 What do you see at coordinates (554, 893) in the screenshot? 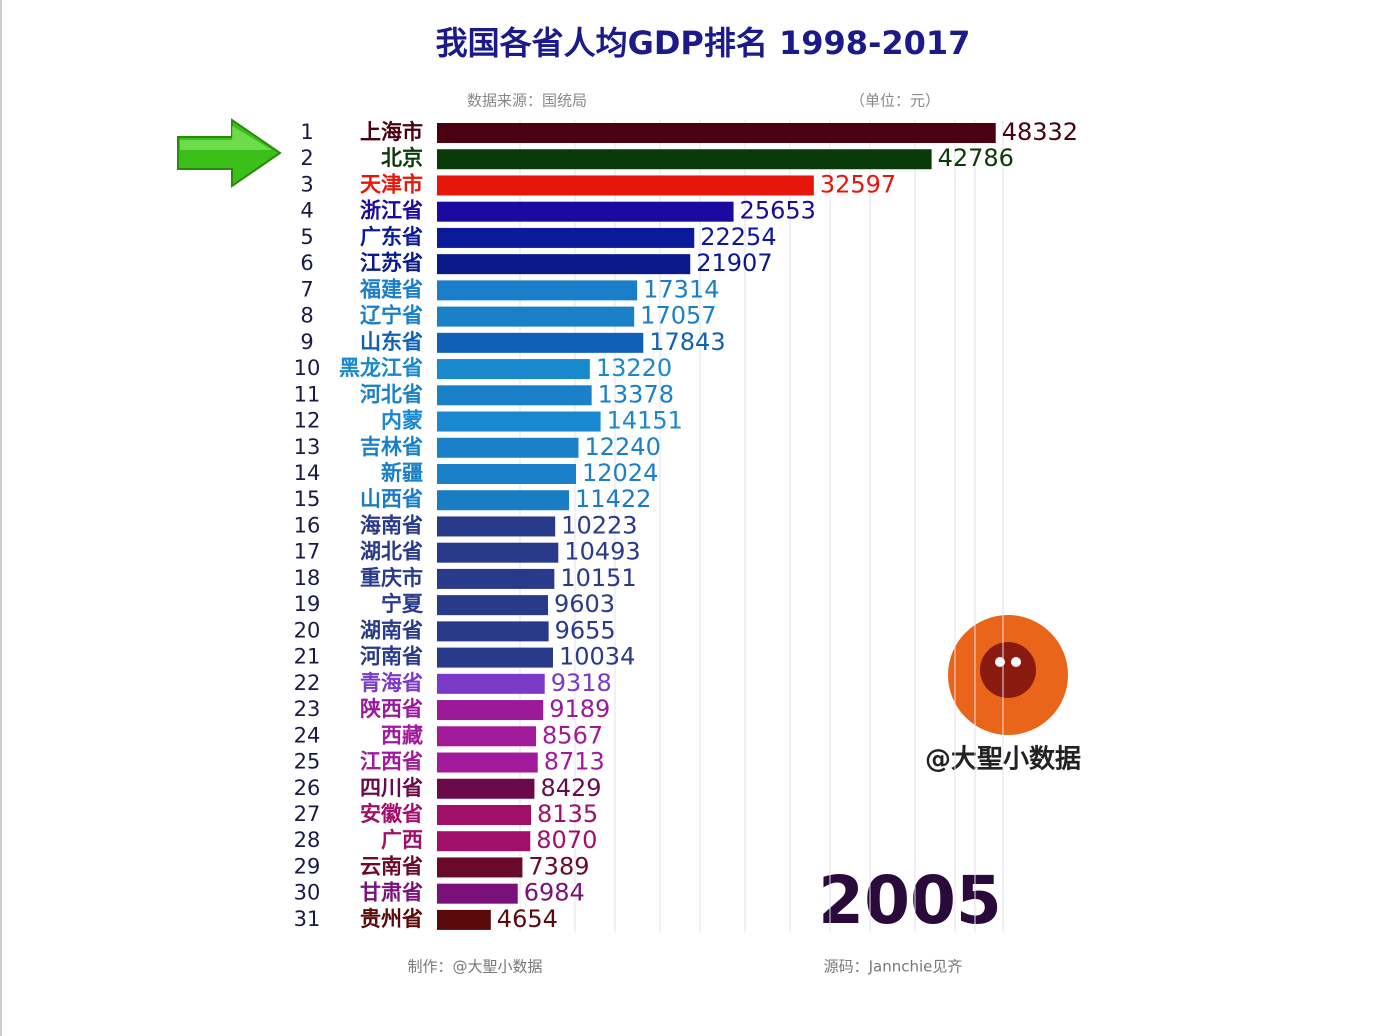
I see `value-label: 6984` at bounding box center [554, 893].